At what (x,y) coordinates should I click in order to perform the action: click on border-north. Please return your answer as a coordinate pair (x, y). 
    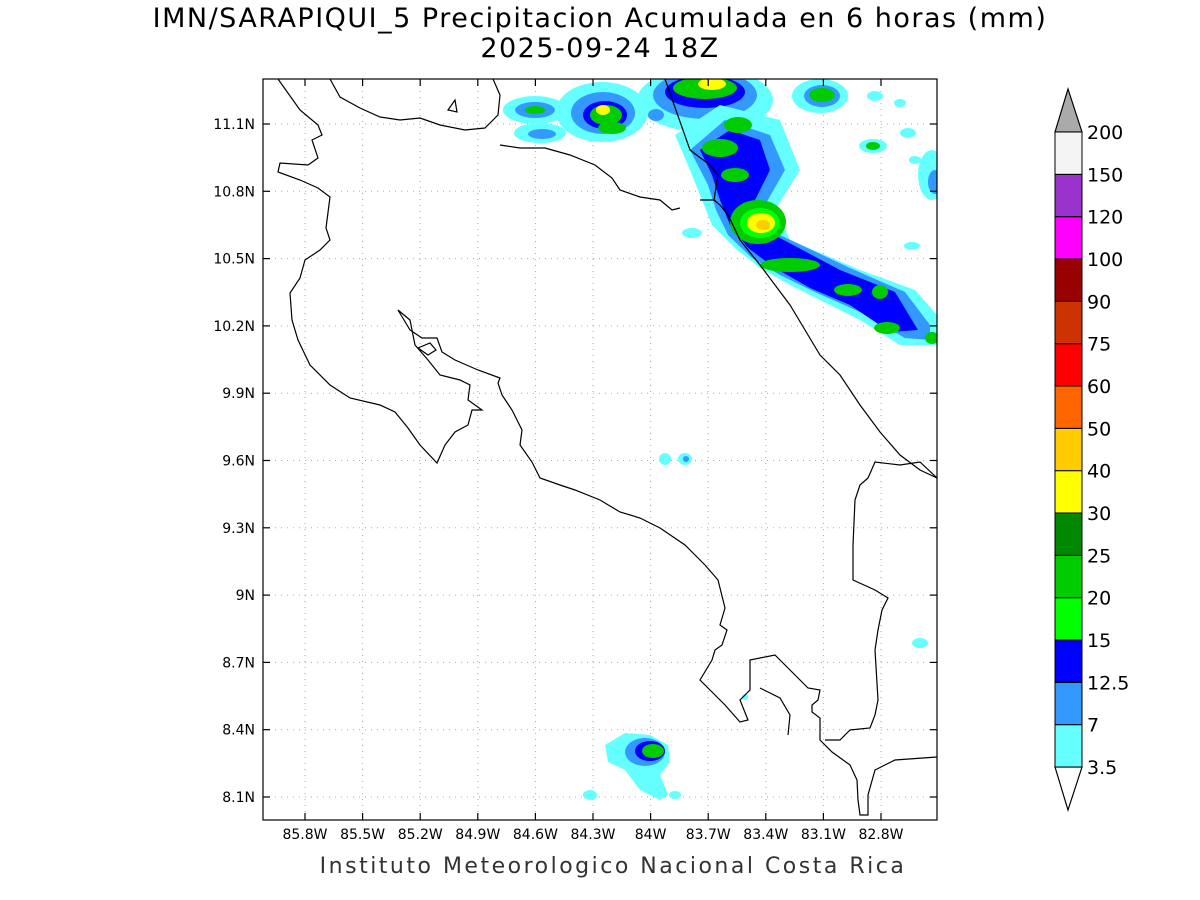
    Looking at the image, I should click on (590, 177).